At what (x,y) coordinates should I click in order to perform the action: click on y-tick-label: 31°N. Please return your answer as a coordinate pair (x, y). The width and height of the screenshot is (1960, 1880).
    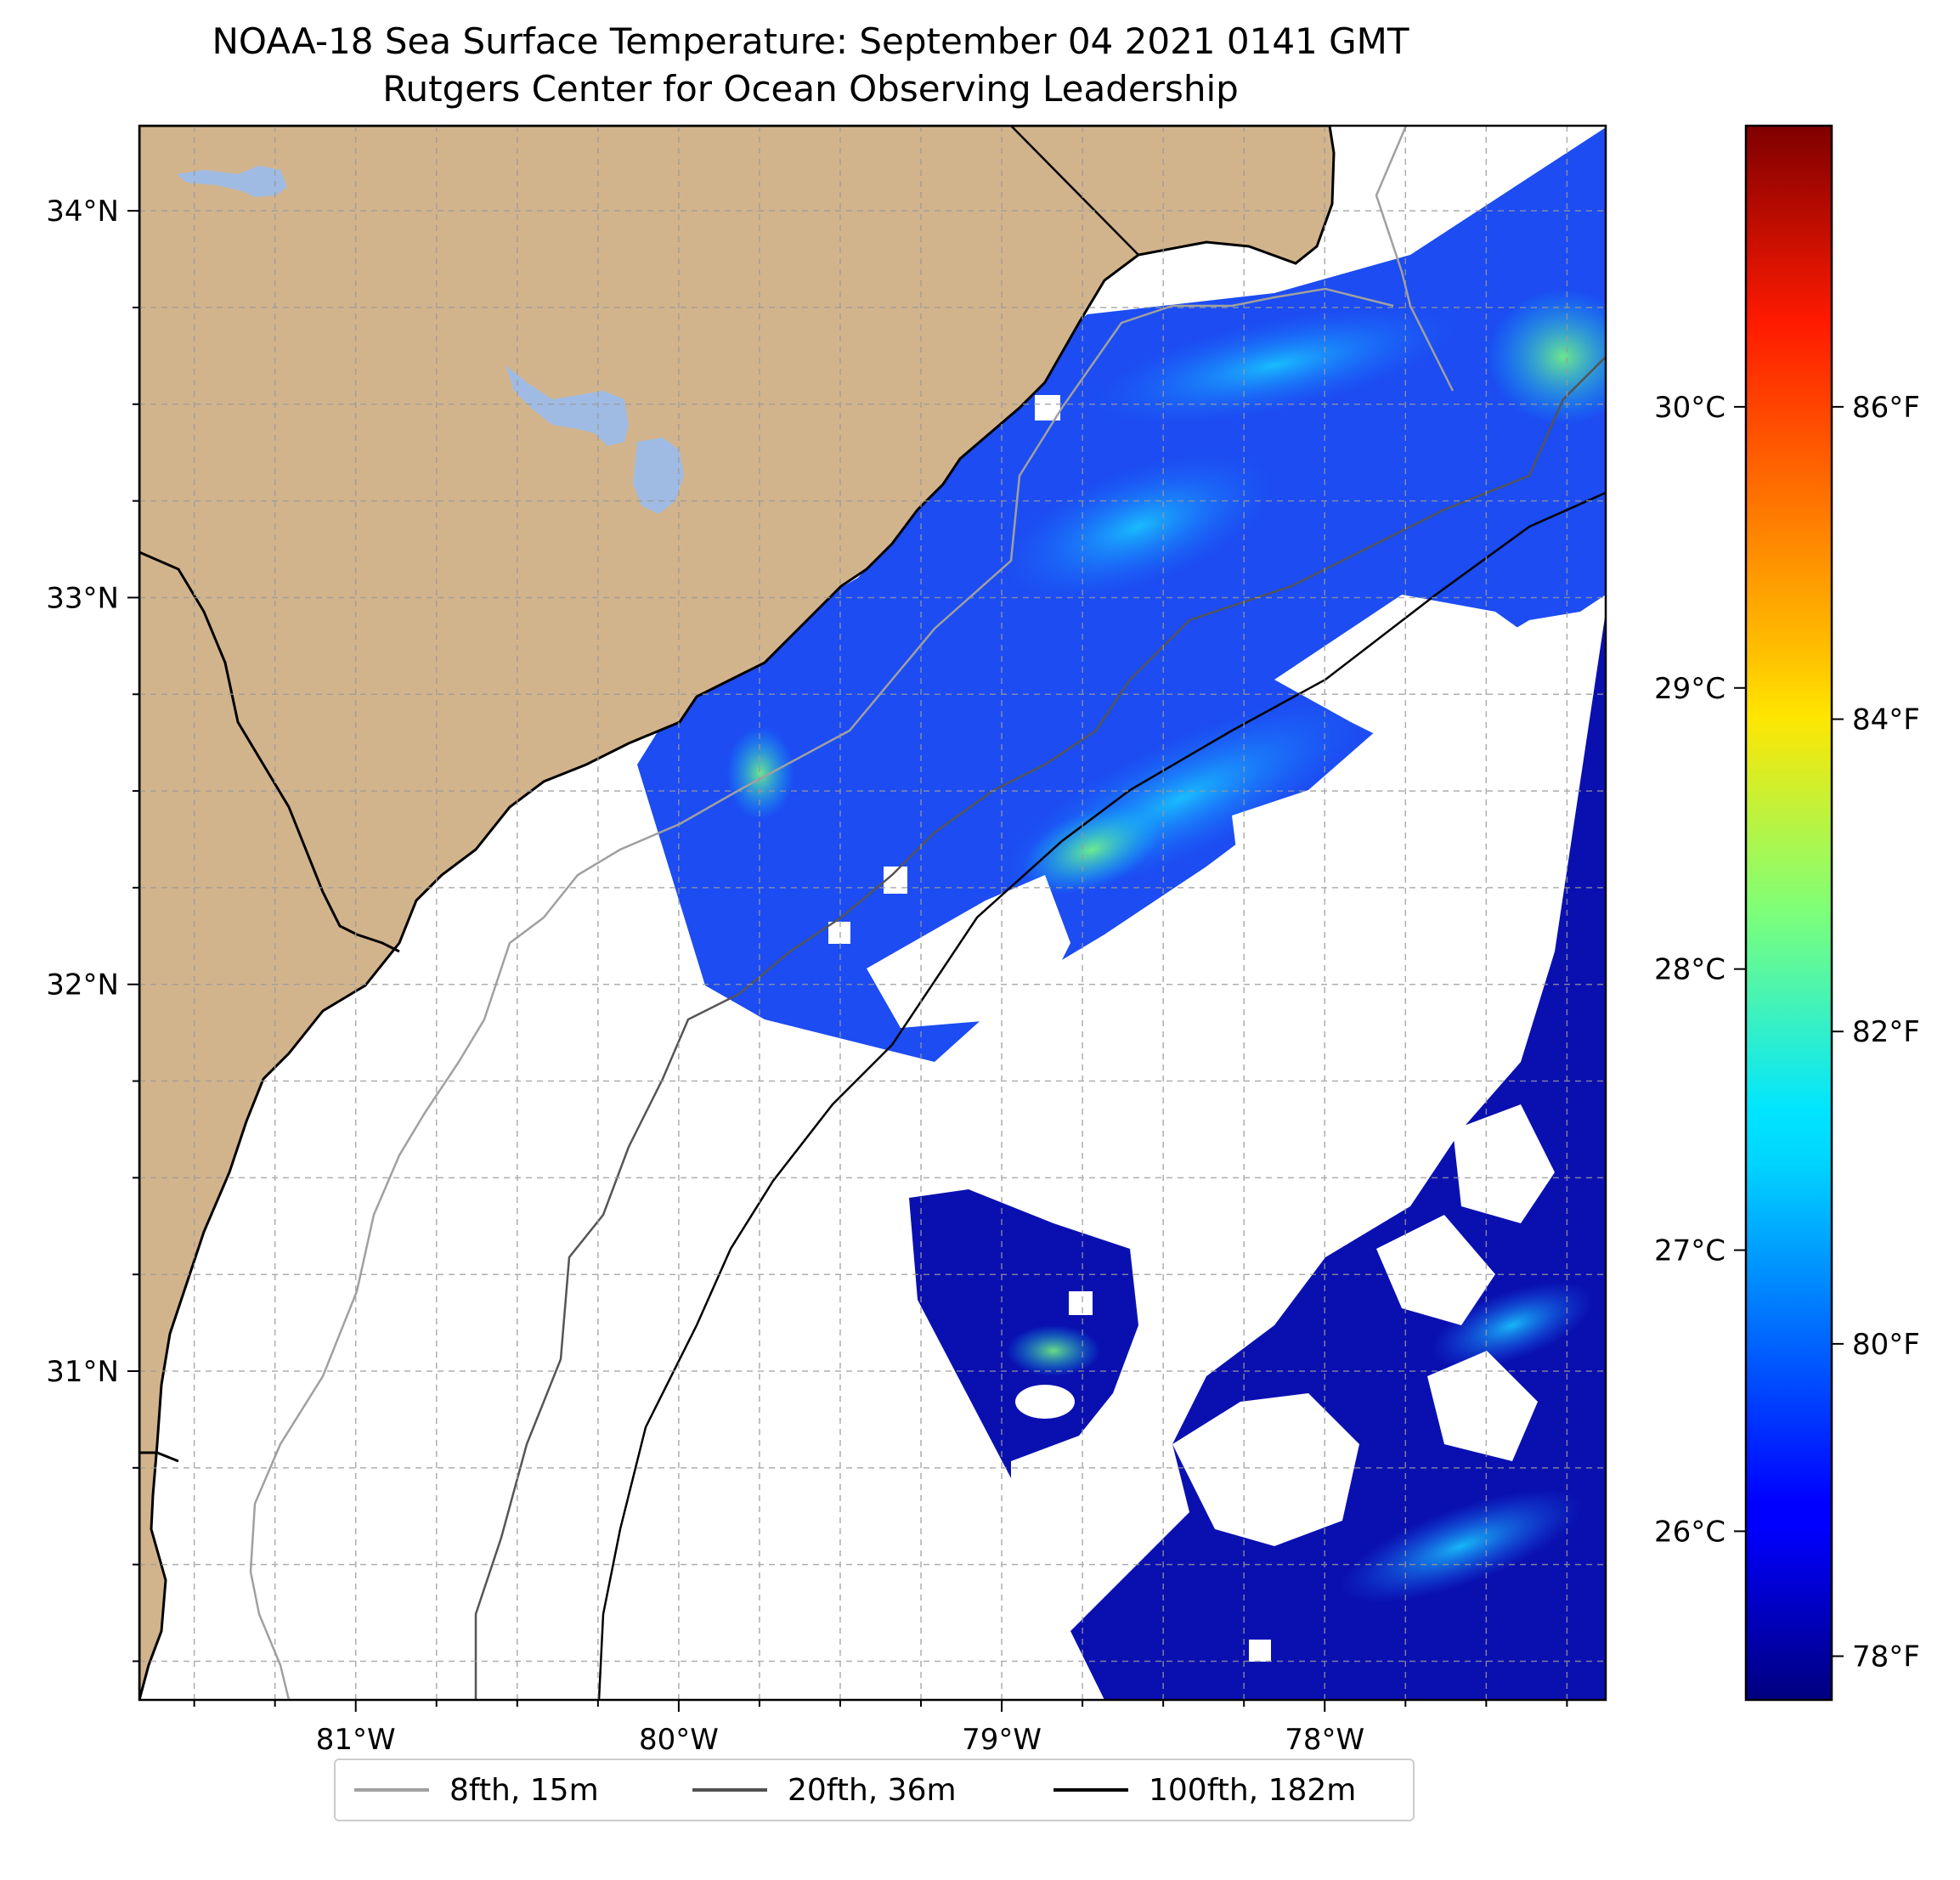
    Looking at the image, I should click on (83, 1372).